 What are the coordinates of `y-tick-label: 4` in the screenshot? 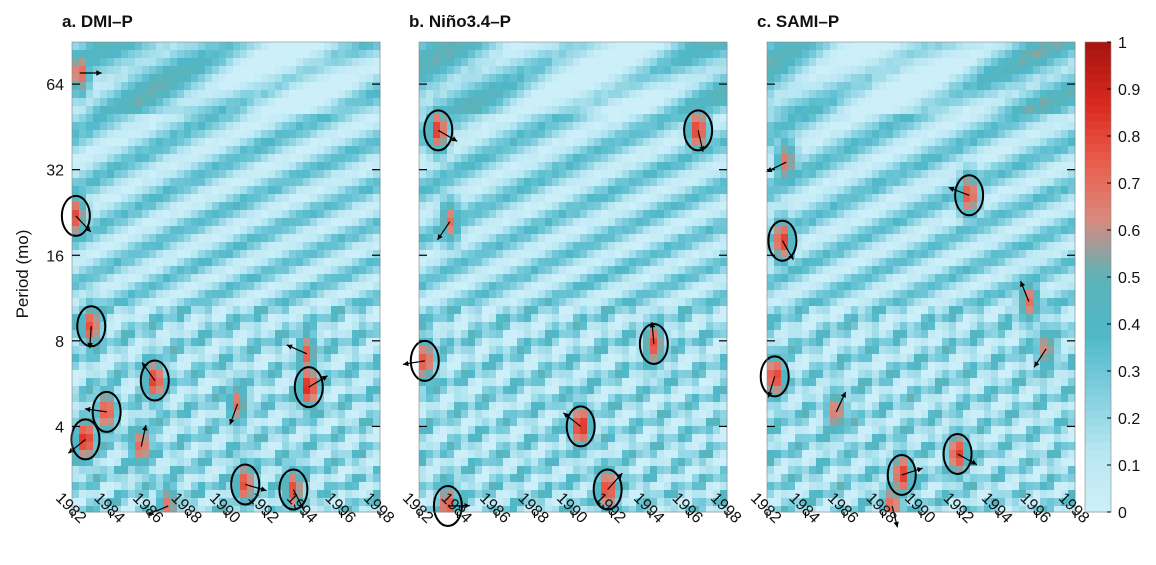 It's located at (59, 427).